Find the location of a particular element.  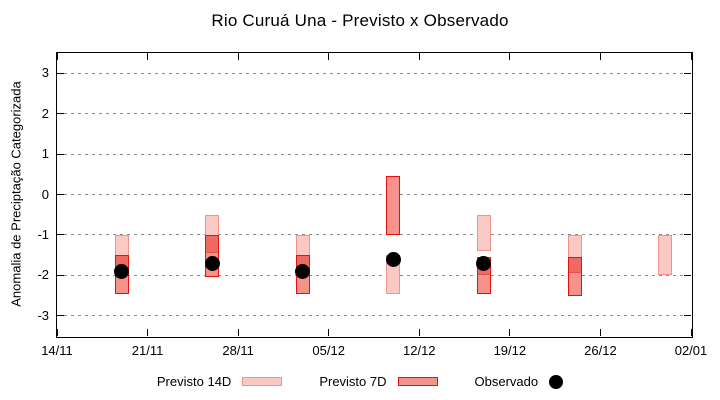

legend-item-previsto-7d: Previsto 7D is located at coordinates (378, 381).